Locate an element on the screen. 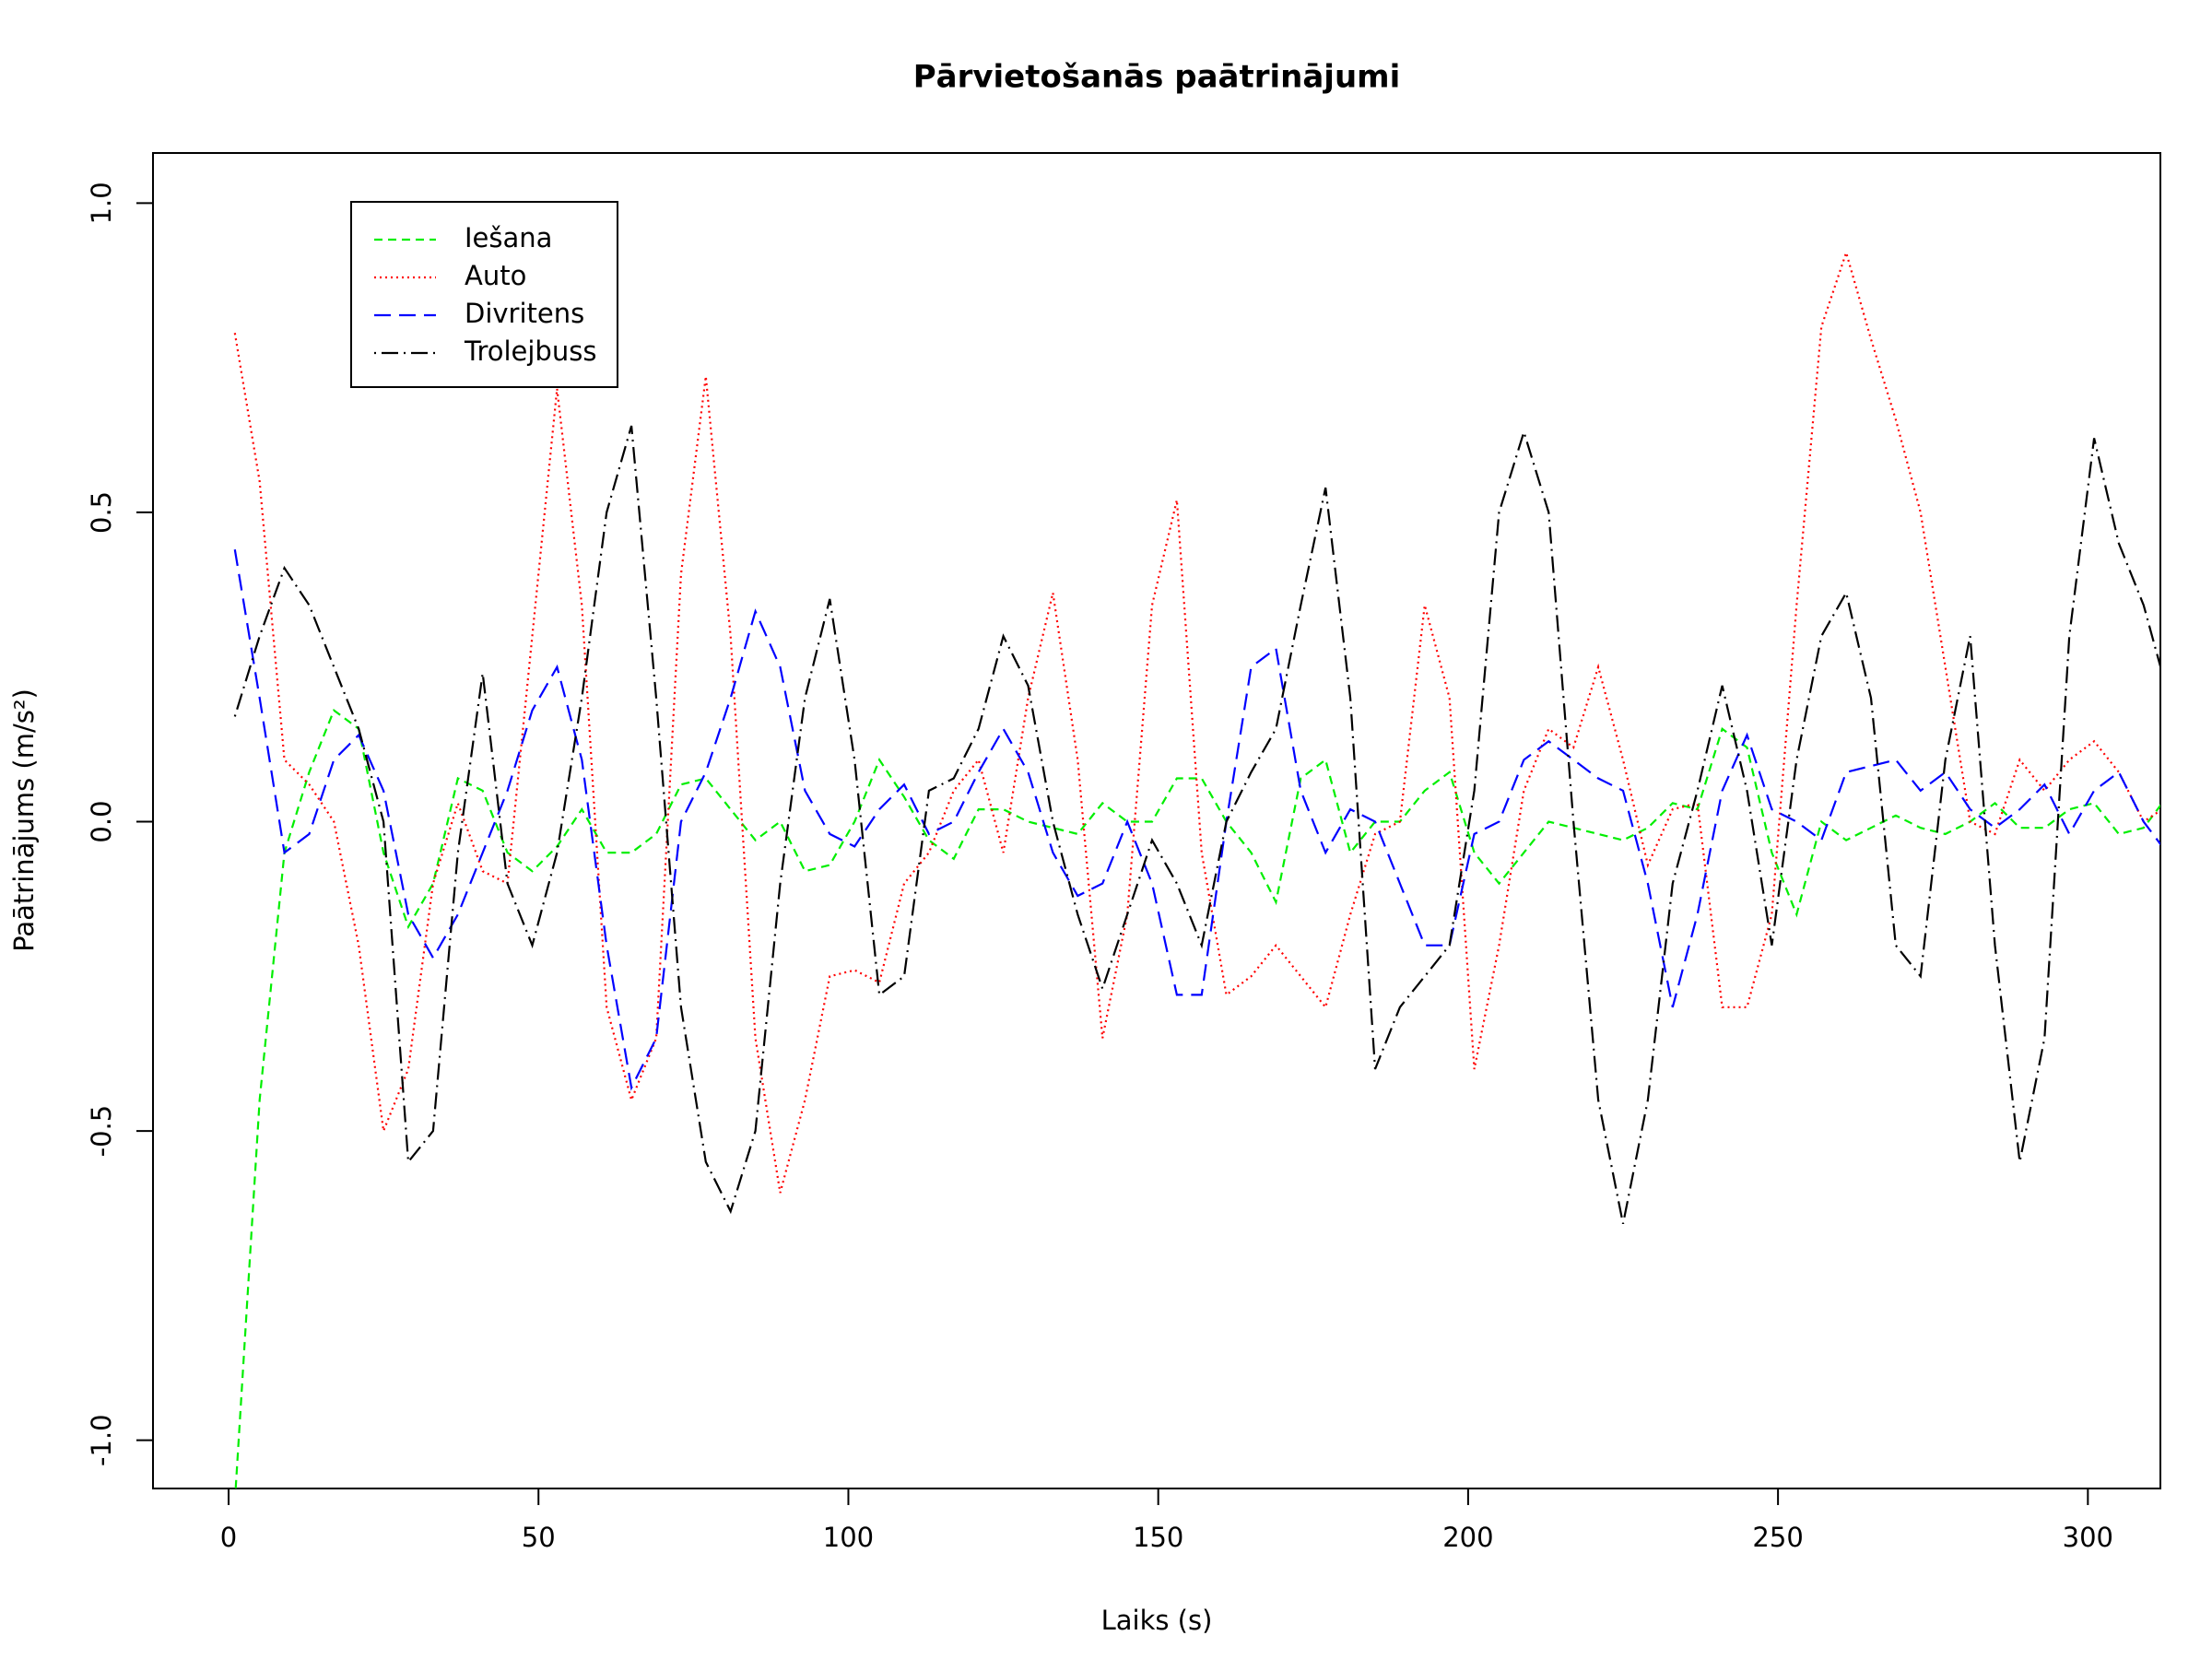 The height and width of the screenshot is (1659, 2212). y-tick-label: -0.5 is located at coordinates (101, 1131).